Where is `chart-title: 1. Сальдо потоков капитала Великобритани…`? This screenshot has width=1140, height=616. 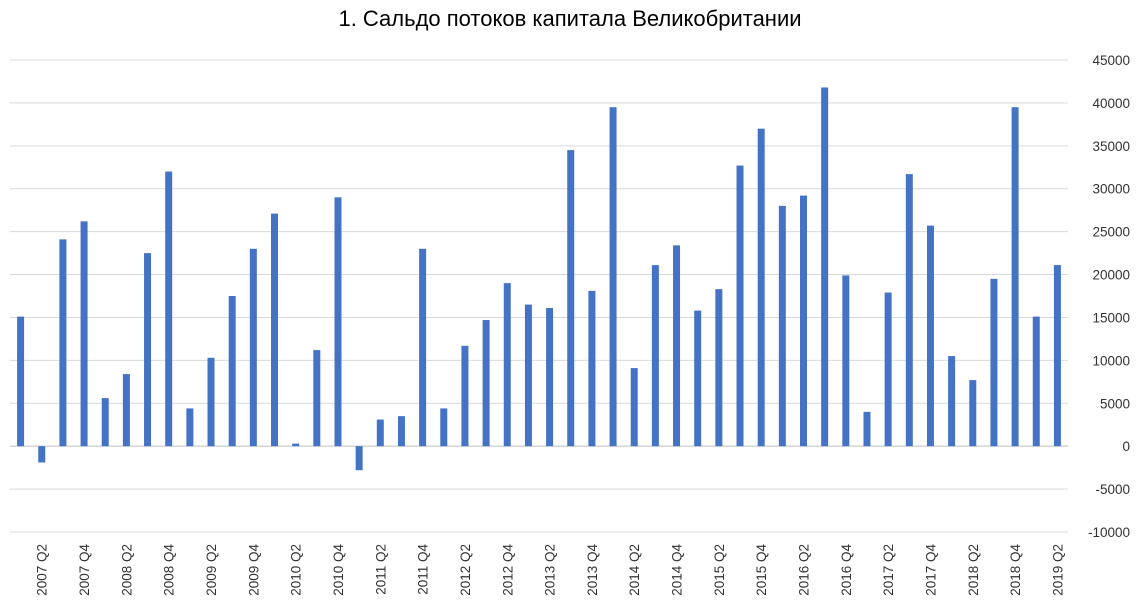
chart-title: 1. Сальдо потоков капитала Великобритани… is located at coordinates (570, 18).